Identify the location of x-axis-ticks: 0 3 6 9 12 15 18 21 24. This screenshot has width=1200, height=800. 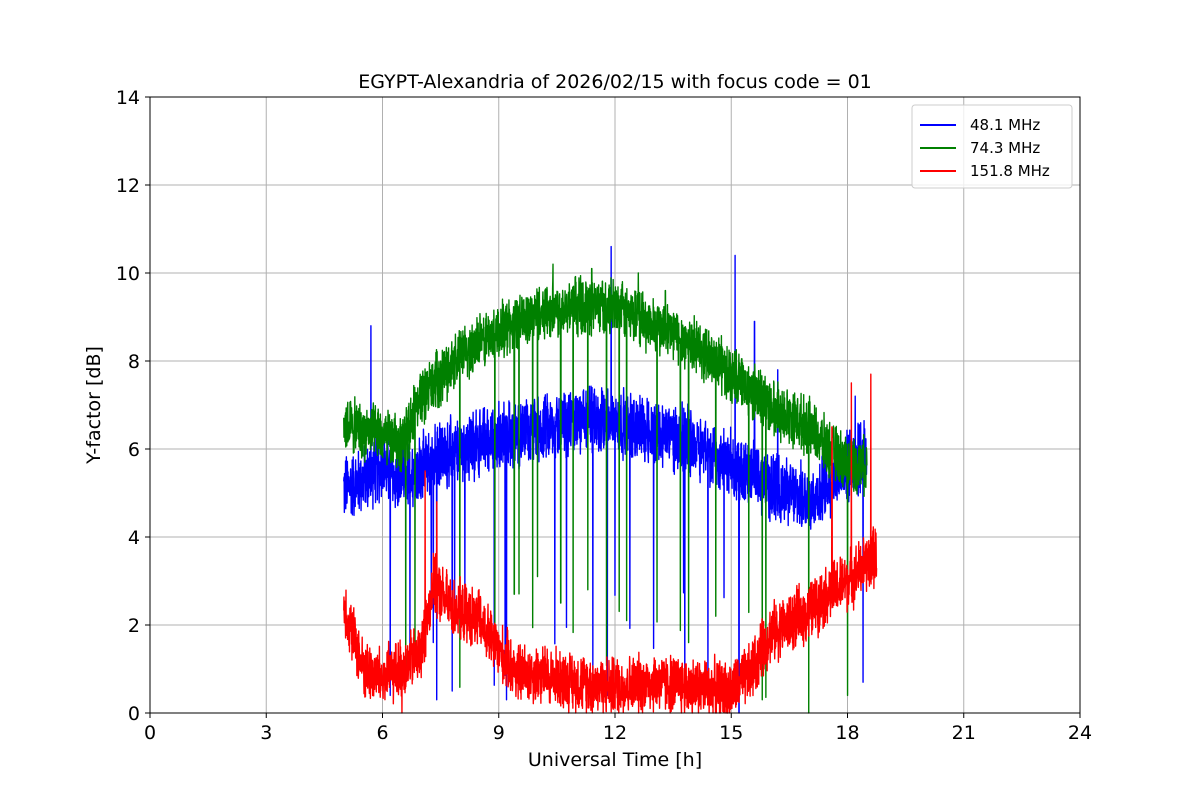
(618, 728).